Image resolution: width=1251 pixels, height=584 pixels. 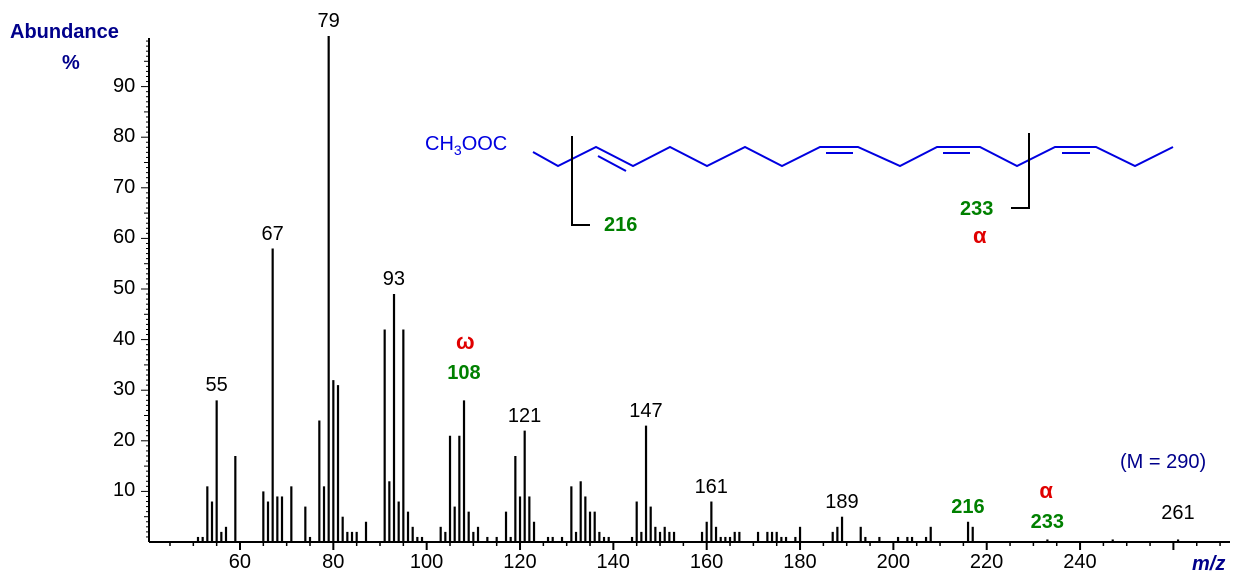 I want to click on y-tick-label: 80, so click(x=124, y=136).